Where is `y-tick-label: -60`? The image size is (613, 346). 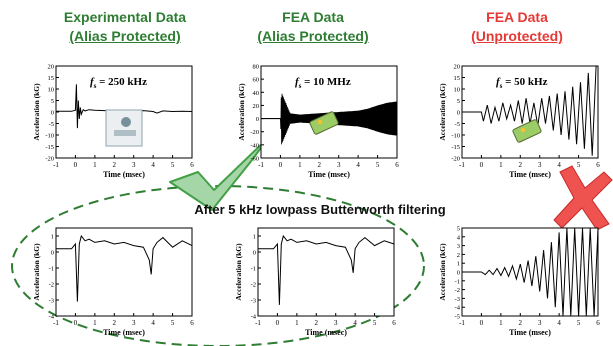
y-tick-label: -60 is located at coordinates (254, 159).